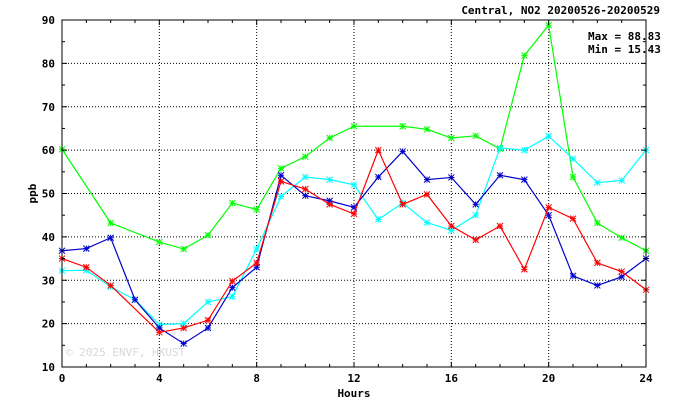 Image resolution: width=674 pixels, height=409 pixels. Describe the element at coordinates (48, 367) in the screenshot. I see `y-tick-label: 10` at that location.